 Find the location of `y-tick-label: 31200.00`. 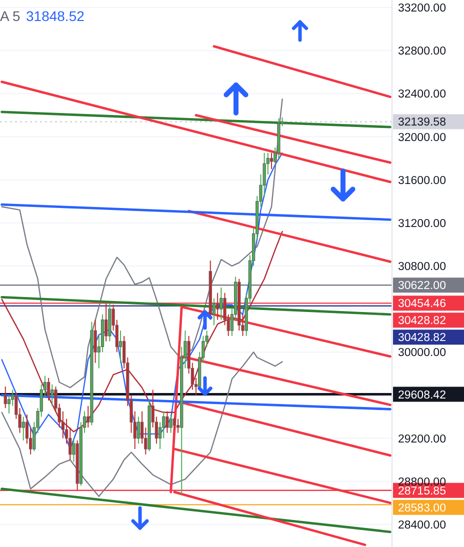

y-tick-label: 31200.00 is located at coordinates (422, 224).